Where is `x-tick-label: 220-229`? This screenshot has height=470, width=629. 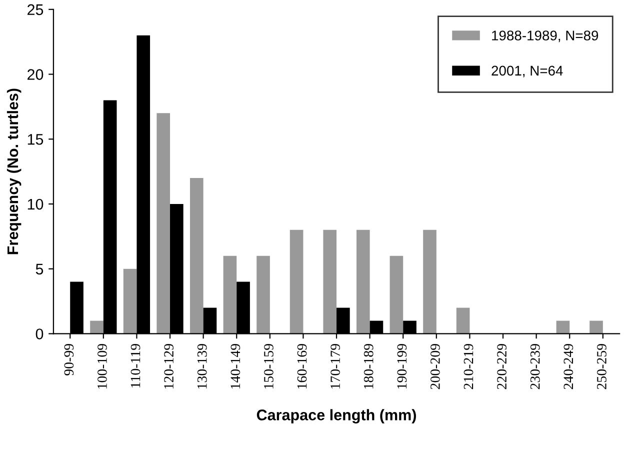 x-tick-label: 220-229 is located at coordinates (501, 367).